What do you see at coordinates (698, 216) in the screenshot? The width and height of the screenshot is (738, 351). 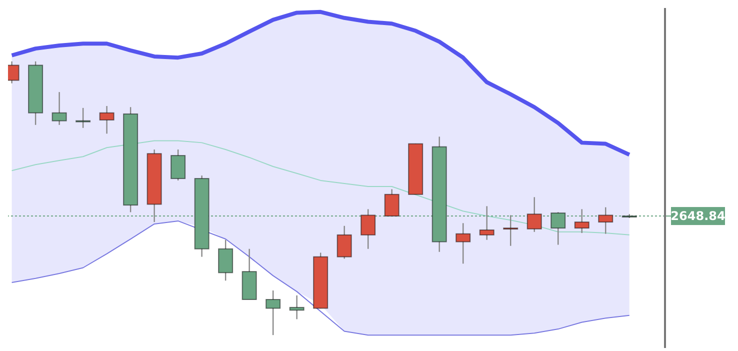 I see `text: 2648.84` at bounding box center [698, 216].